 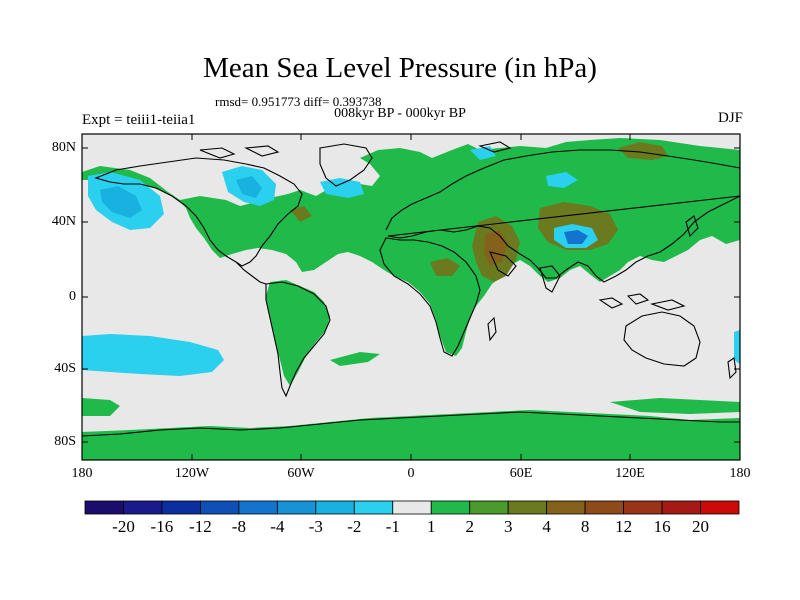 I want to click on experiment-label: Expt = teiii1-teiia1, so click(x=139, y=120).